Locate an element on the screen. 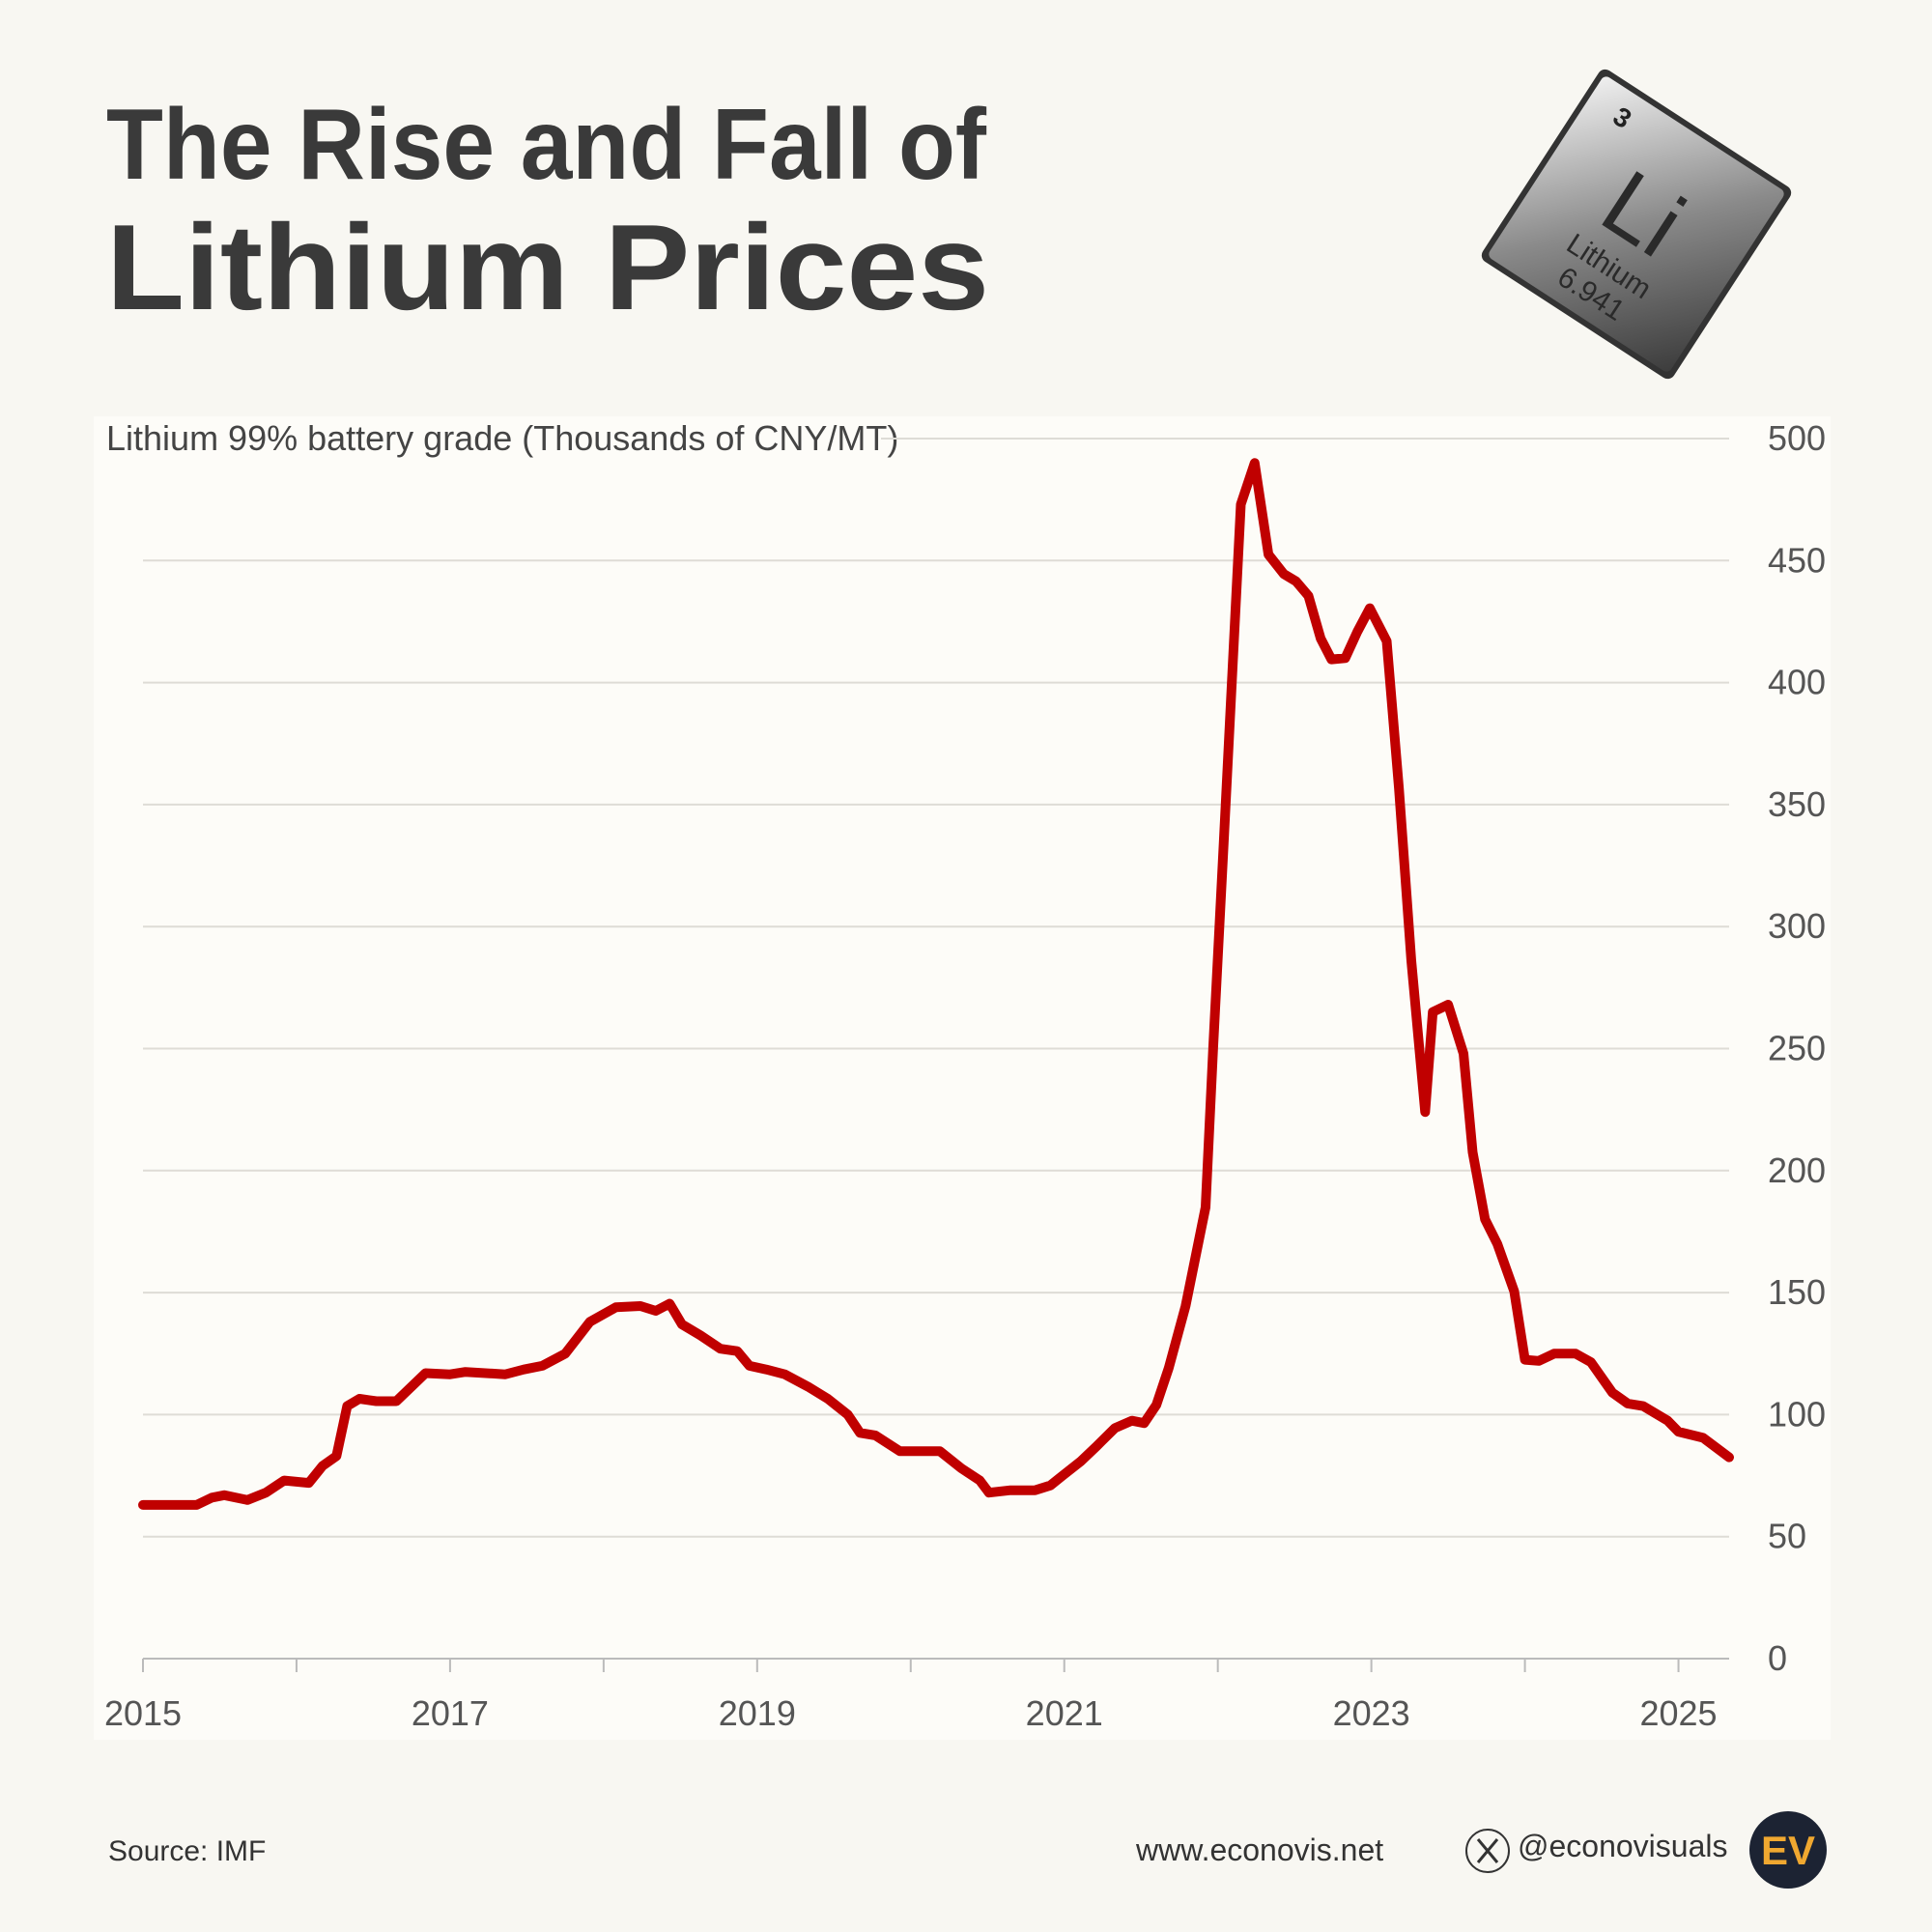 The width and height of the screenshot is (1932, 1932). y-tick-label: 500 is located at coordinates (1797, 438).